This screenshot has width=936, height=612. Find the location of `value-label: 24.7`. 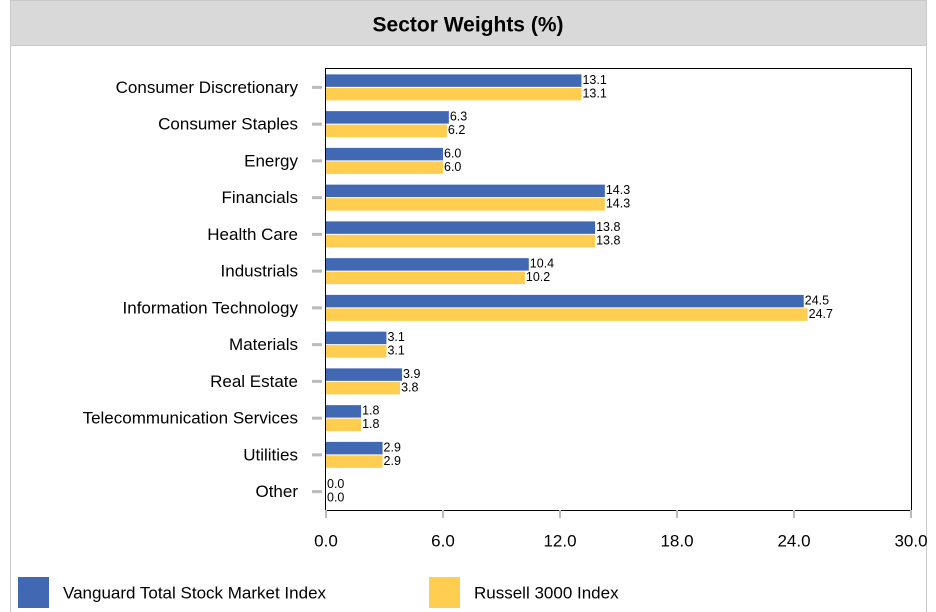

value-label: 24.7 is located at coordinates (821, 314).